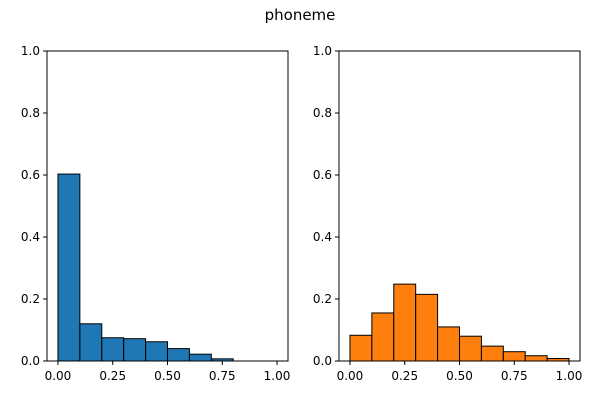  What do you see at coordinates (404, 376) in the screenshot?
I see `right-xtick-label: 0.25` at bounding box center [404, 376].